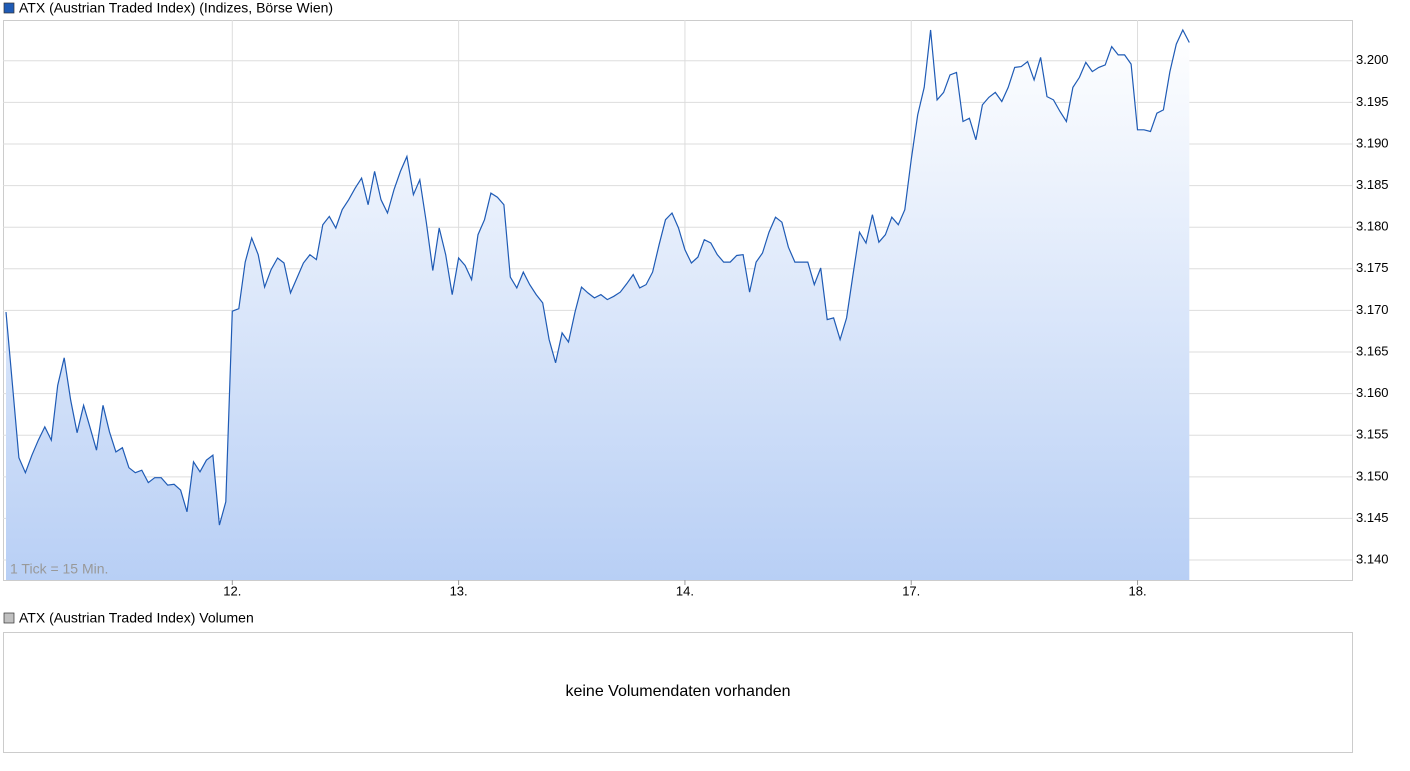  Describe the element at coordinates (1372, 184) in the screenshot. I see `y-tick-label: 3.185` at that location.